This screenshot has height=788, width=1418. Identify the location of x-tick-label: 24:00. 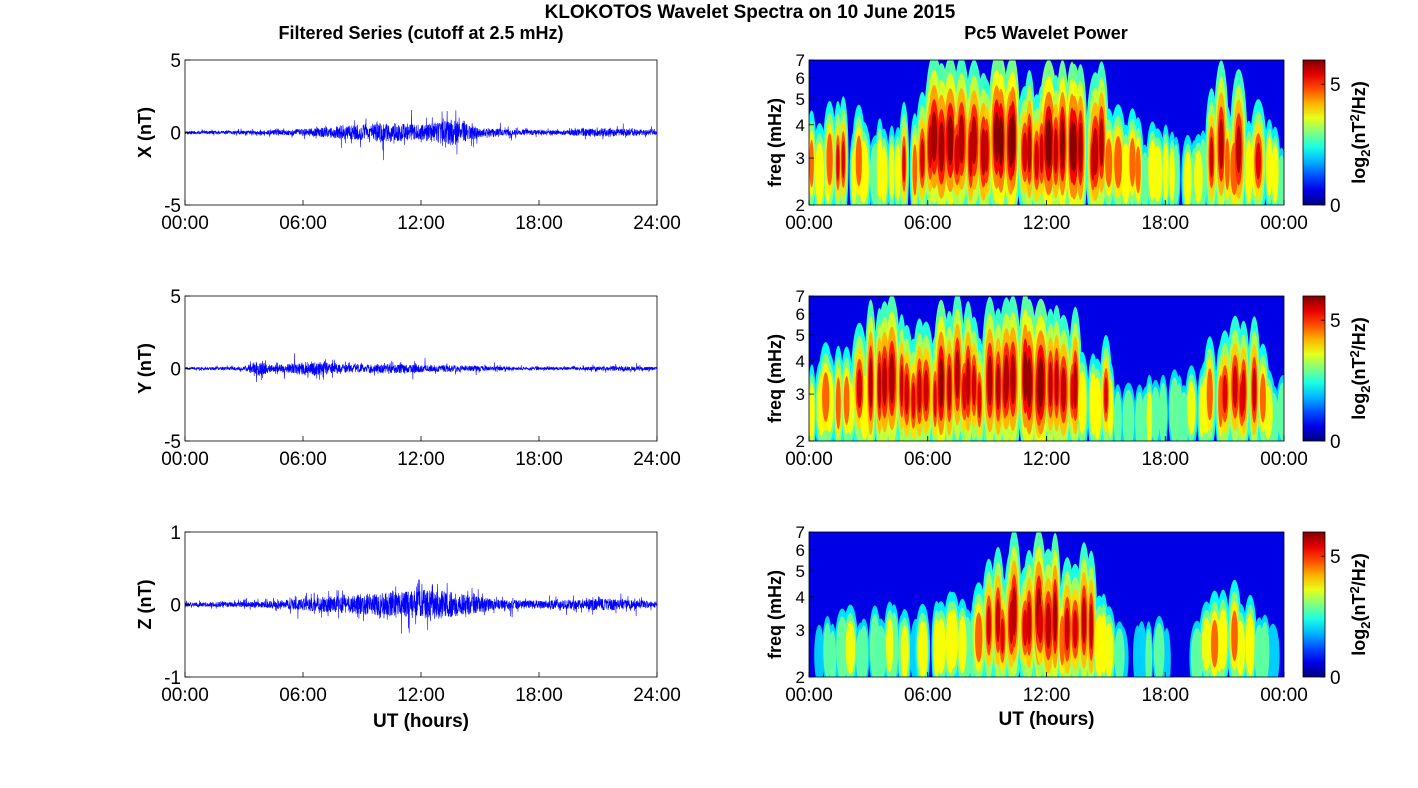
(657, 695).